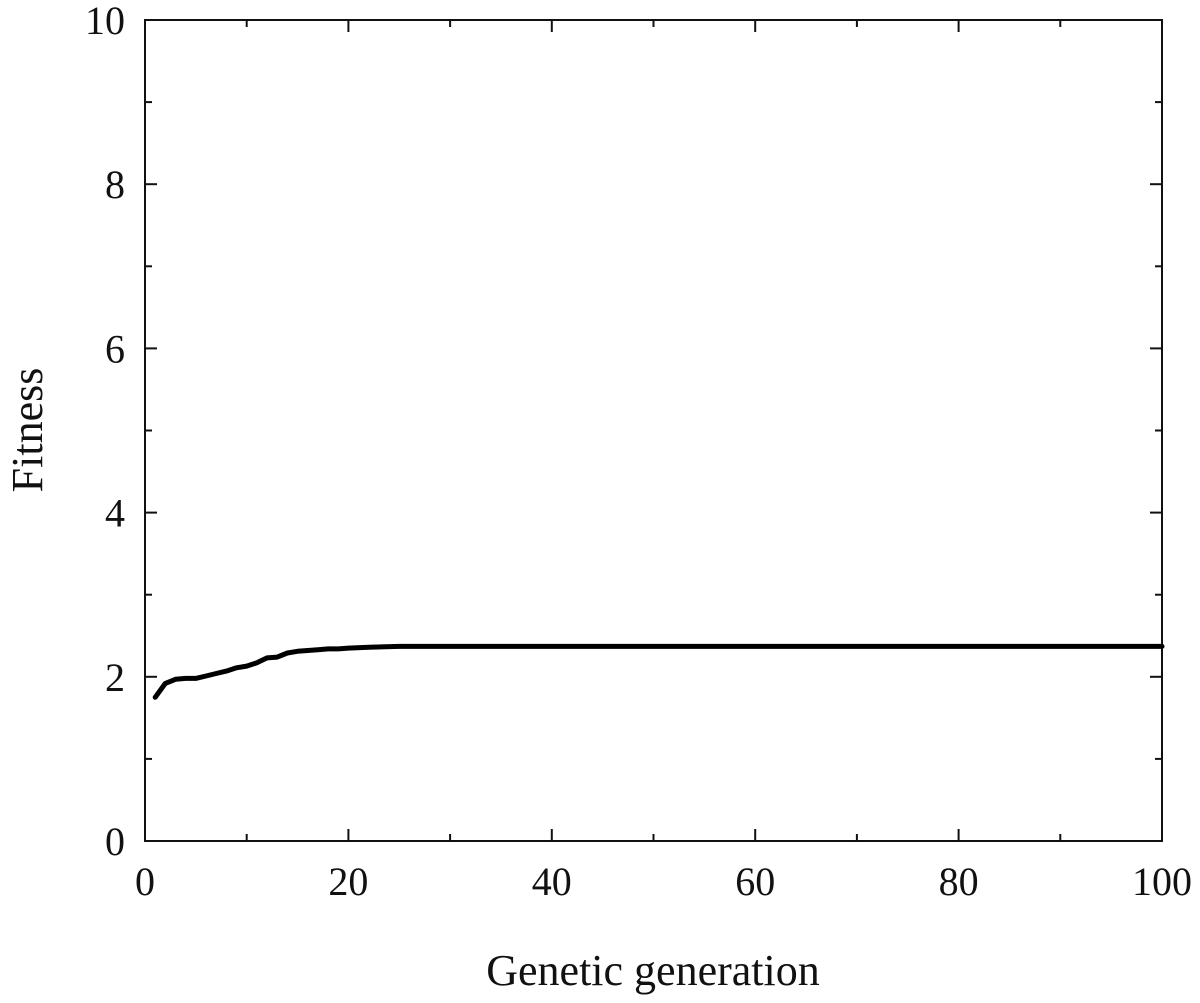 This screenshot has width=1200, height=1003. I want to click on y-tick-label: 6, so click(115, 348).